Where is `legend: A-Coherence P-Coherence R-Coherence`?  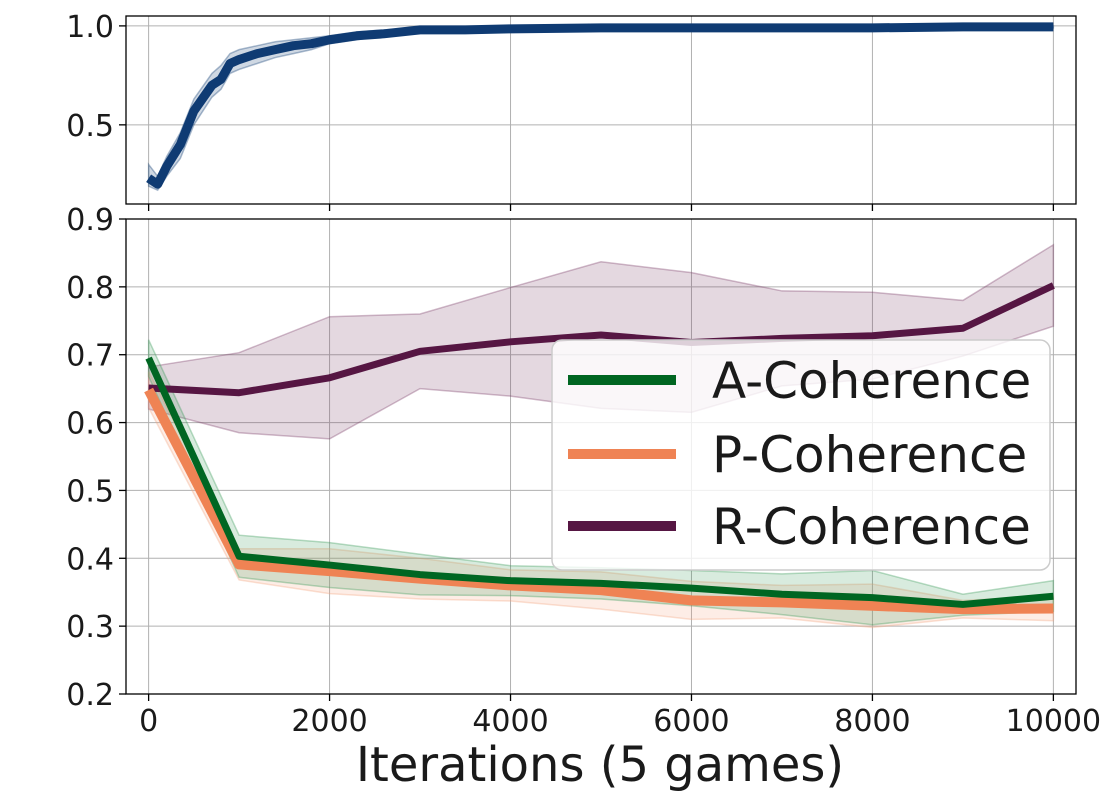
legend: A-Coherence P-Coherence R-Coherence is located at coordinates (801, 455).